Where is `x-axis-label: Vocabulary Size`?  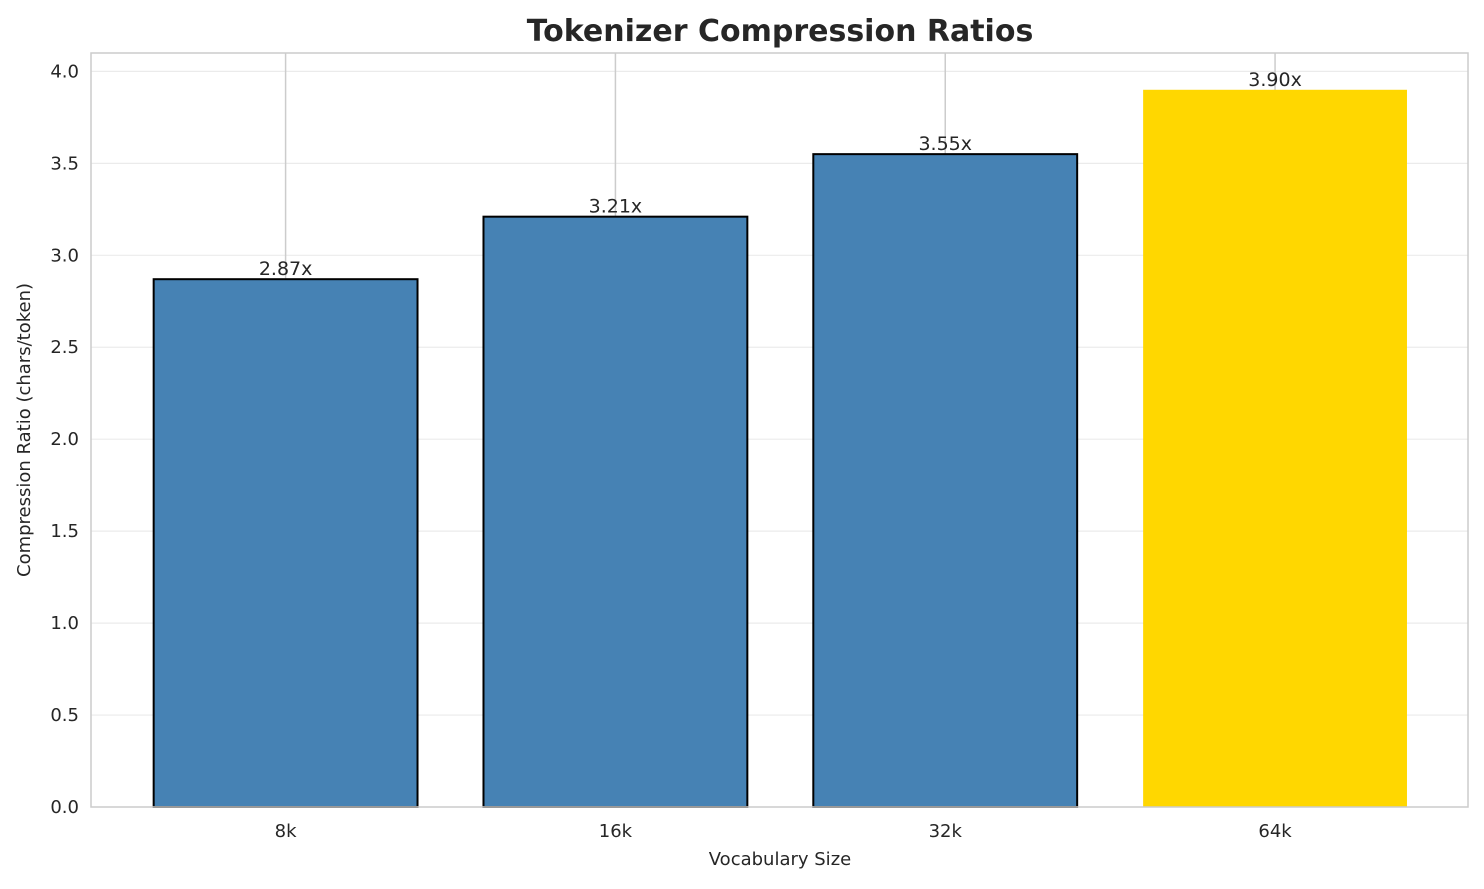
x-axis-label: Vocabulary Size is located at coordinates (780, 859).